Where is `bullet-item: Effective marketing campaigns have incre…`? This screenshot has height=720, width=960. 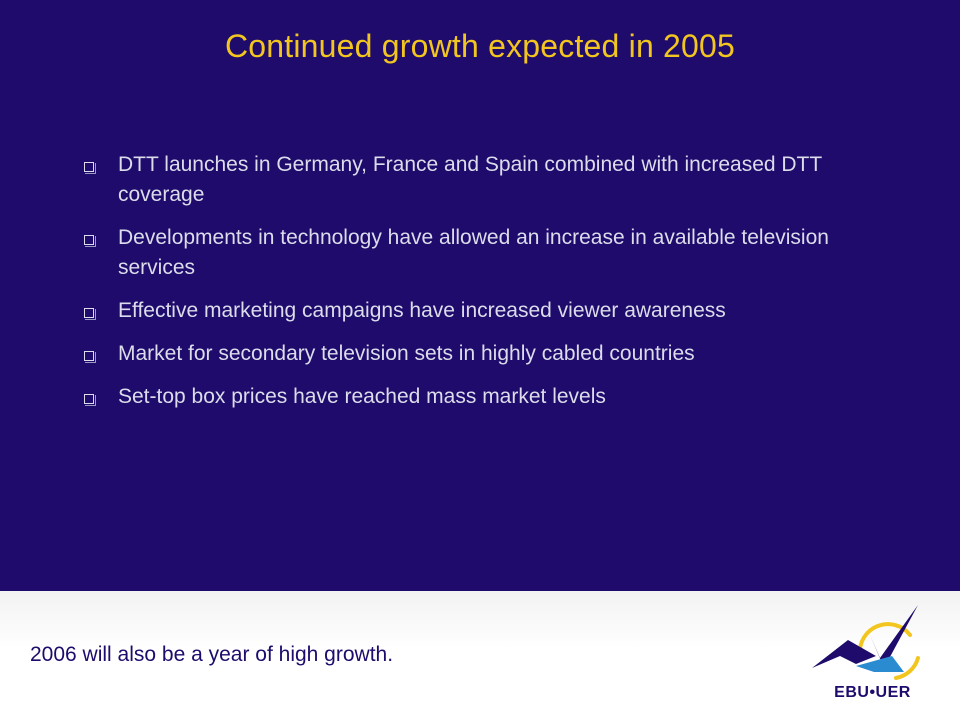
bullet-item: Effective marketing campaigns have incre… is located at coordinates (474, 311).